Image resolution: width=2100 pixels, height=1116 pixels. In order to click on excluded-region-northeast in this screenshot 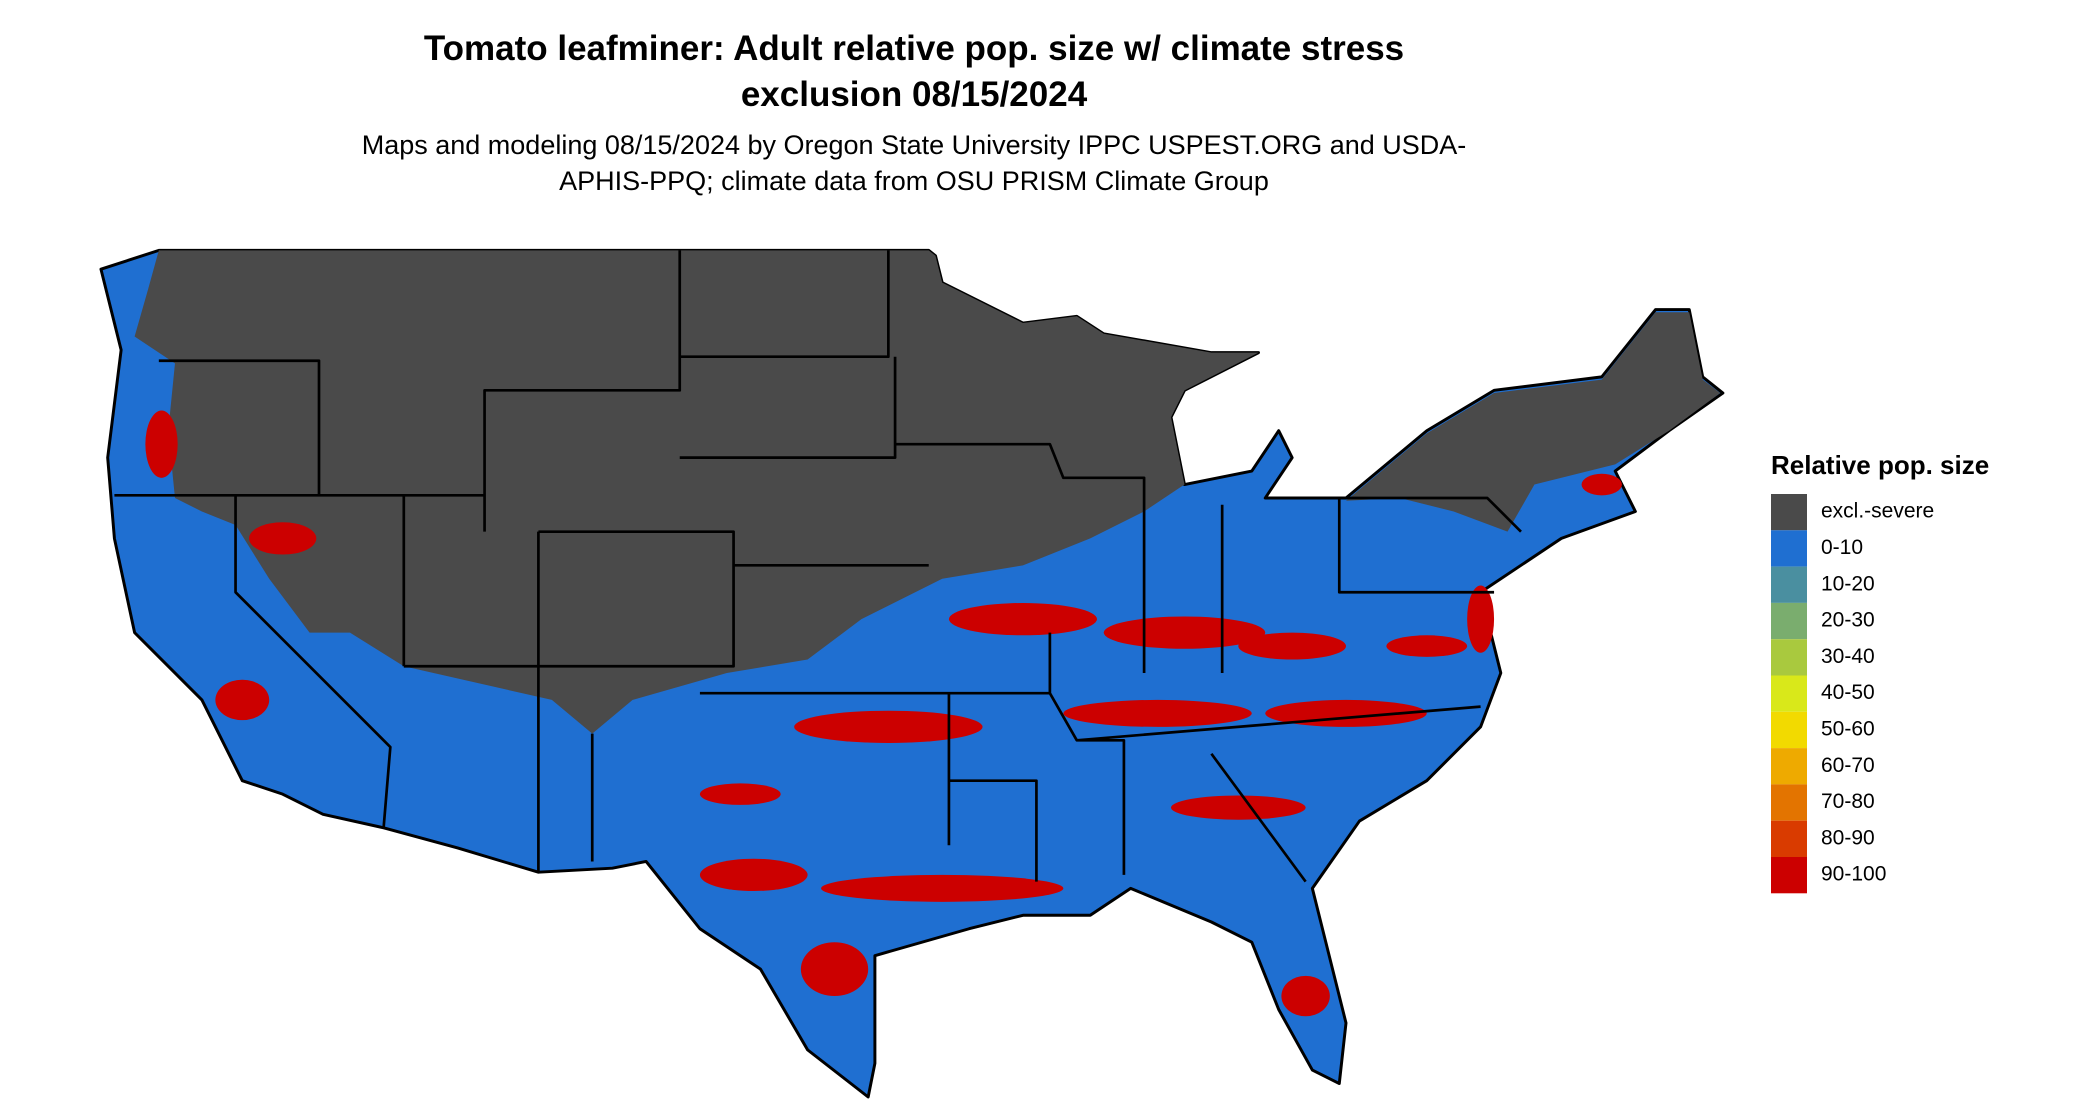, I will do `click(1533, 422)`.